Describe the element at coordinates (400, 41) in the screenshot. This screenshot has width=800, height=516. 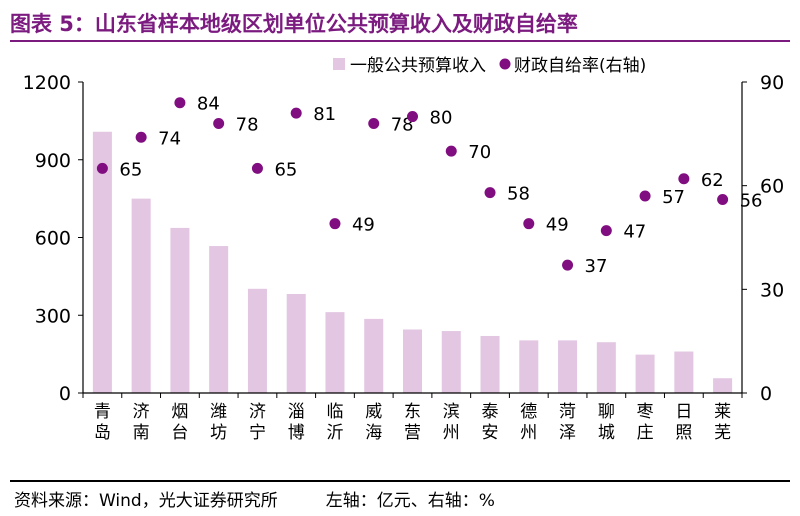
I see `title-divider` at that location.